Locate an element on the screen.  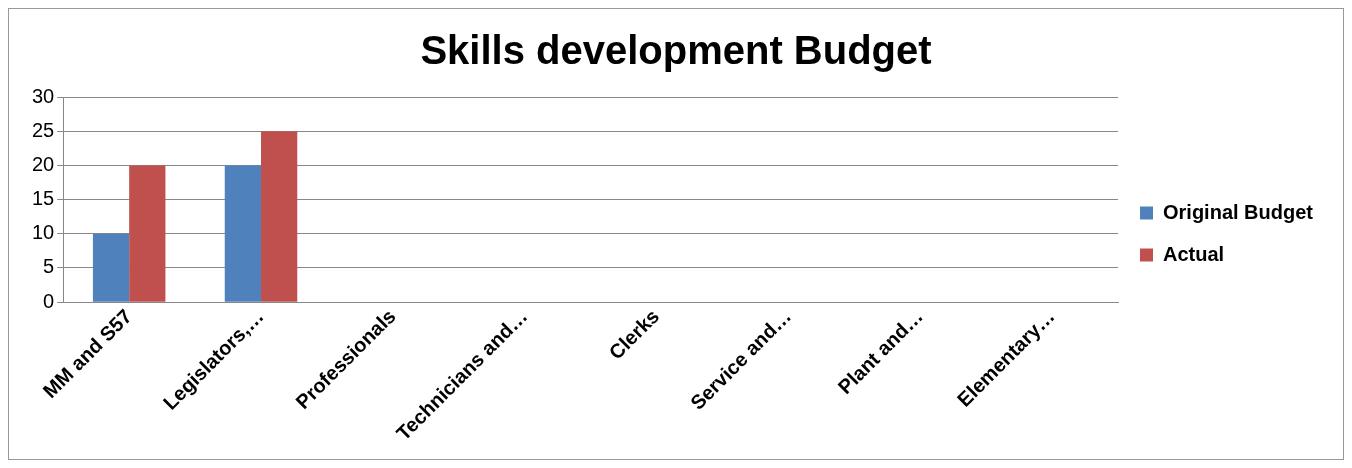
y-tick-label: 0 is located at coordinates (49, 300).